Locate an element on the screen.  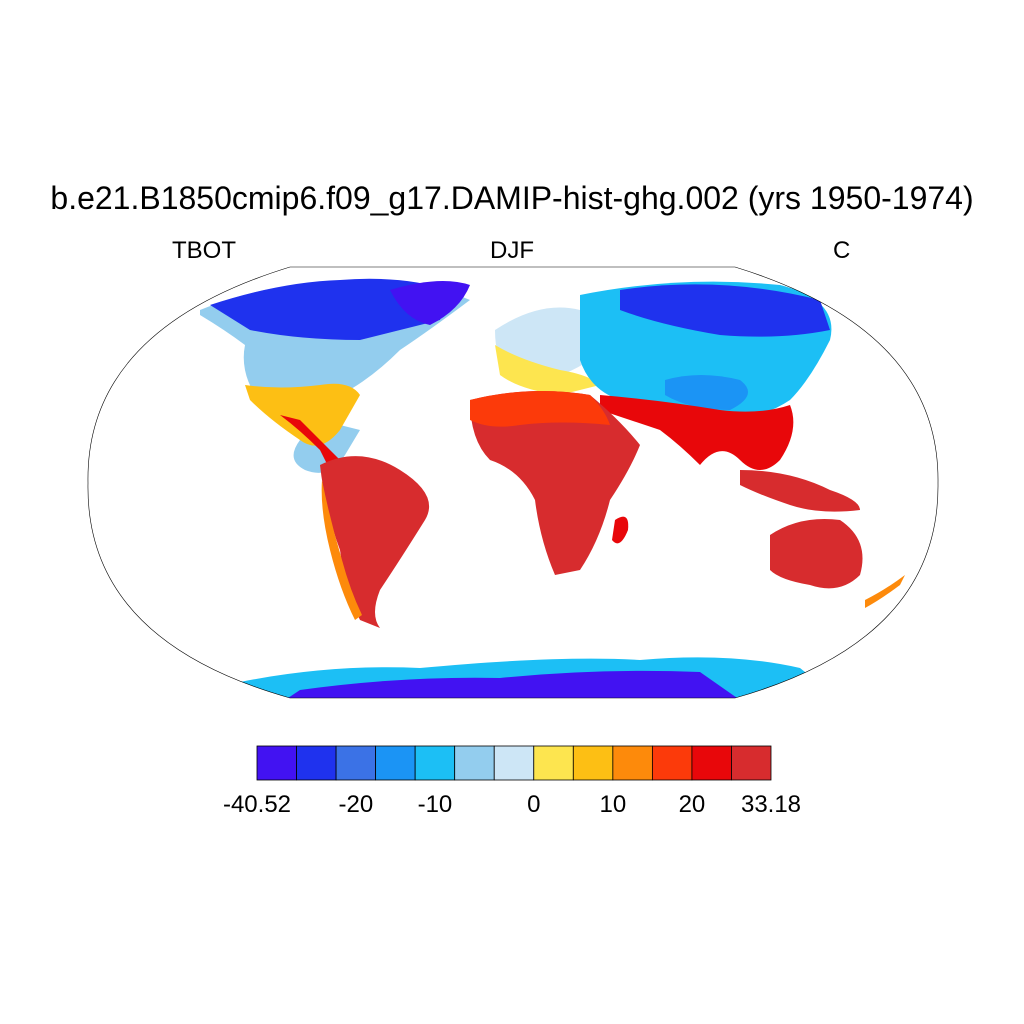
europe-south is located at coordinates (547, 370).